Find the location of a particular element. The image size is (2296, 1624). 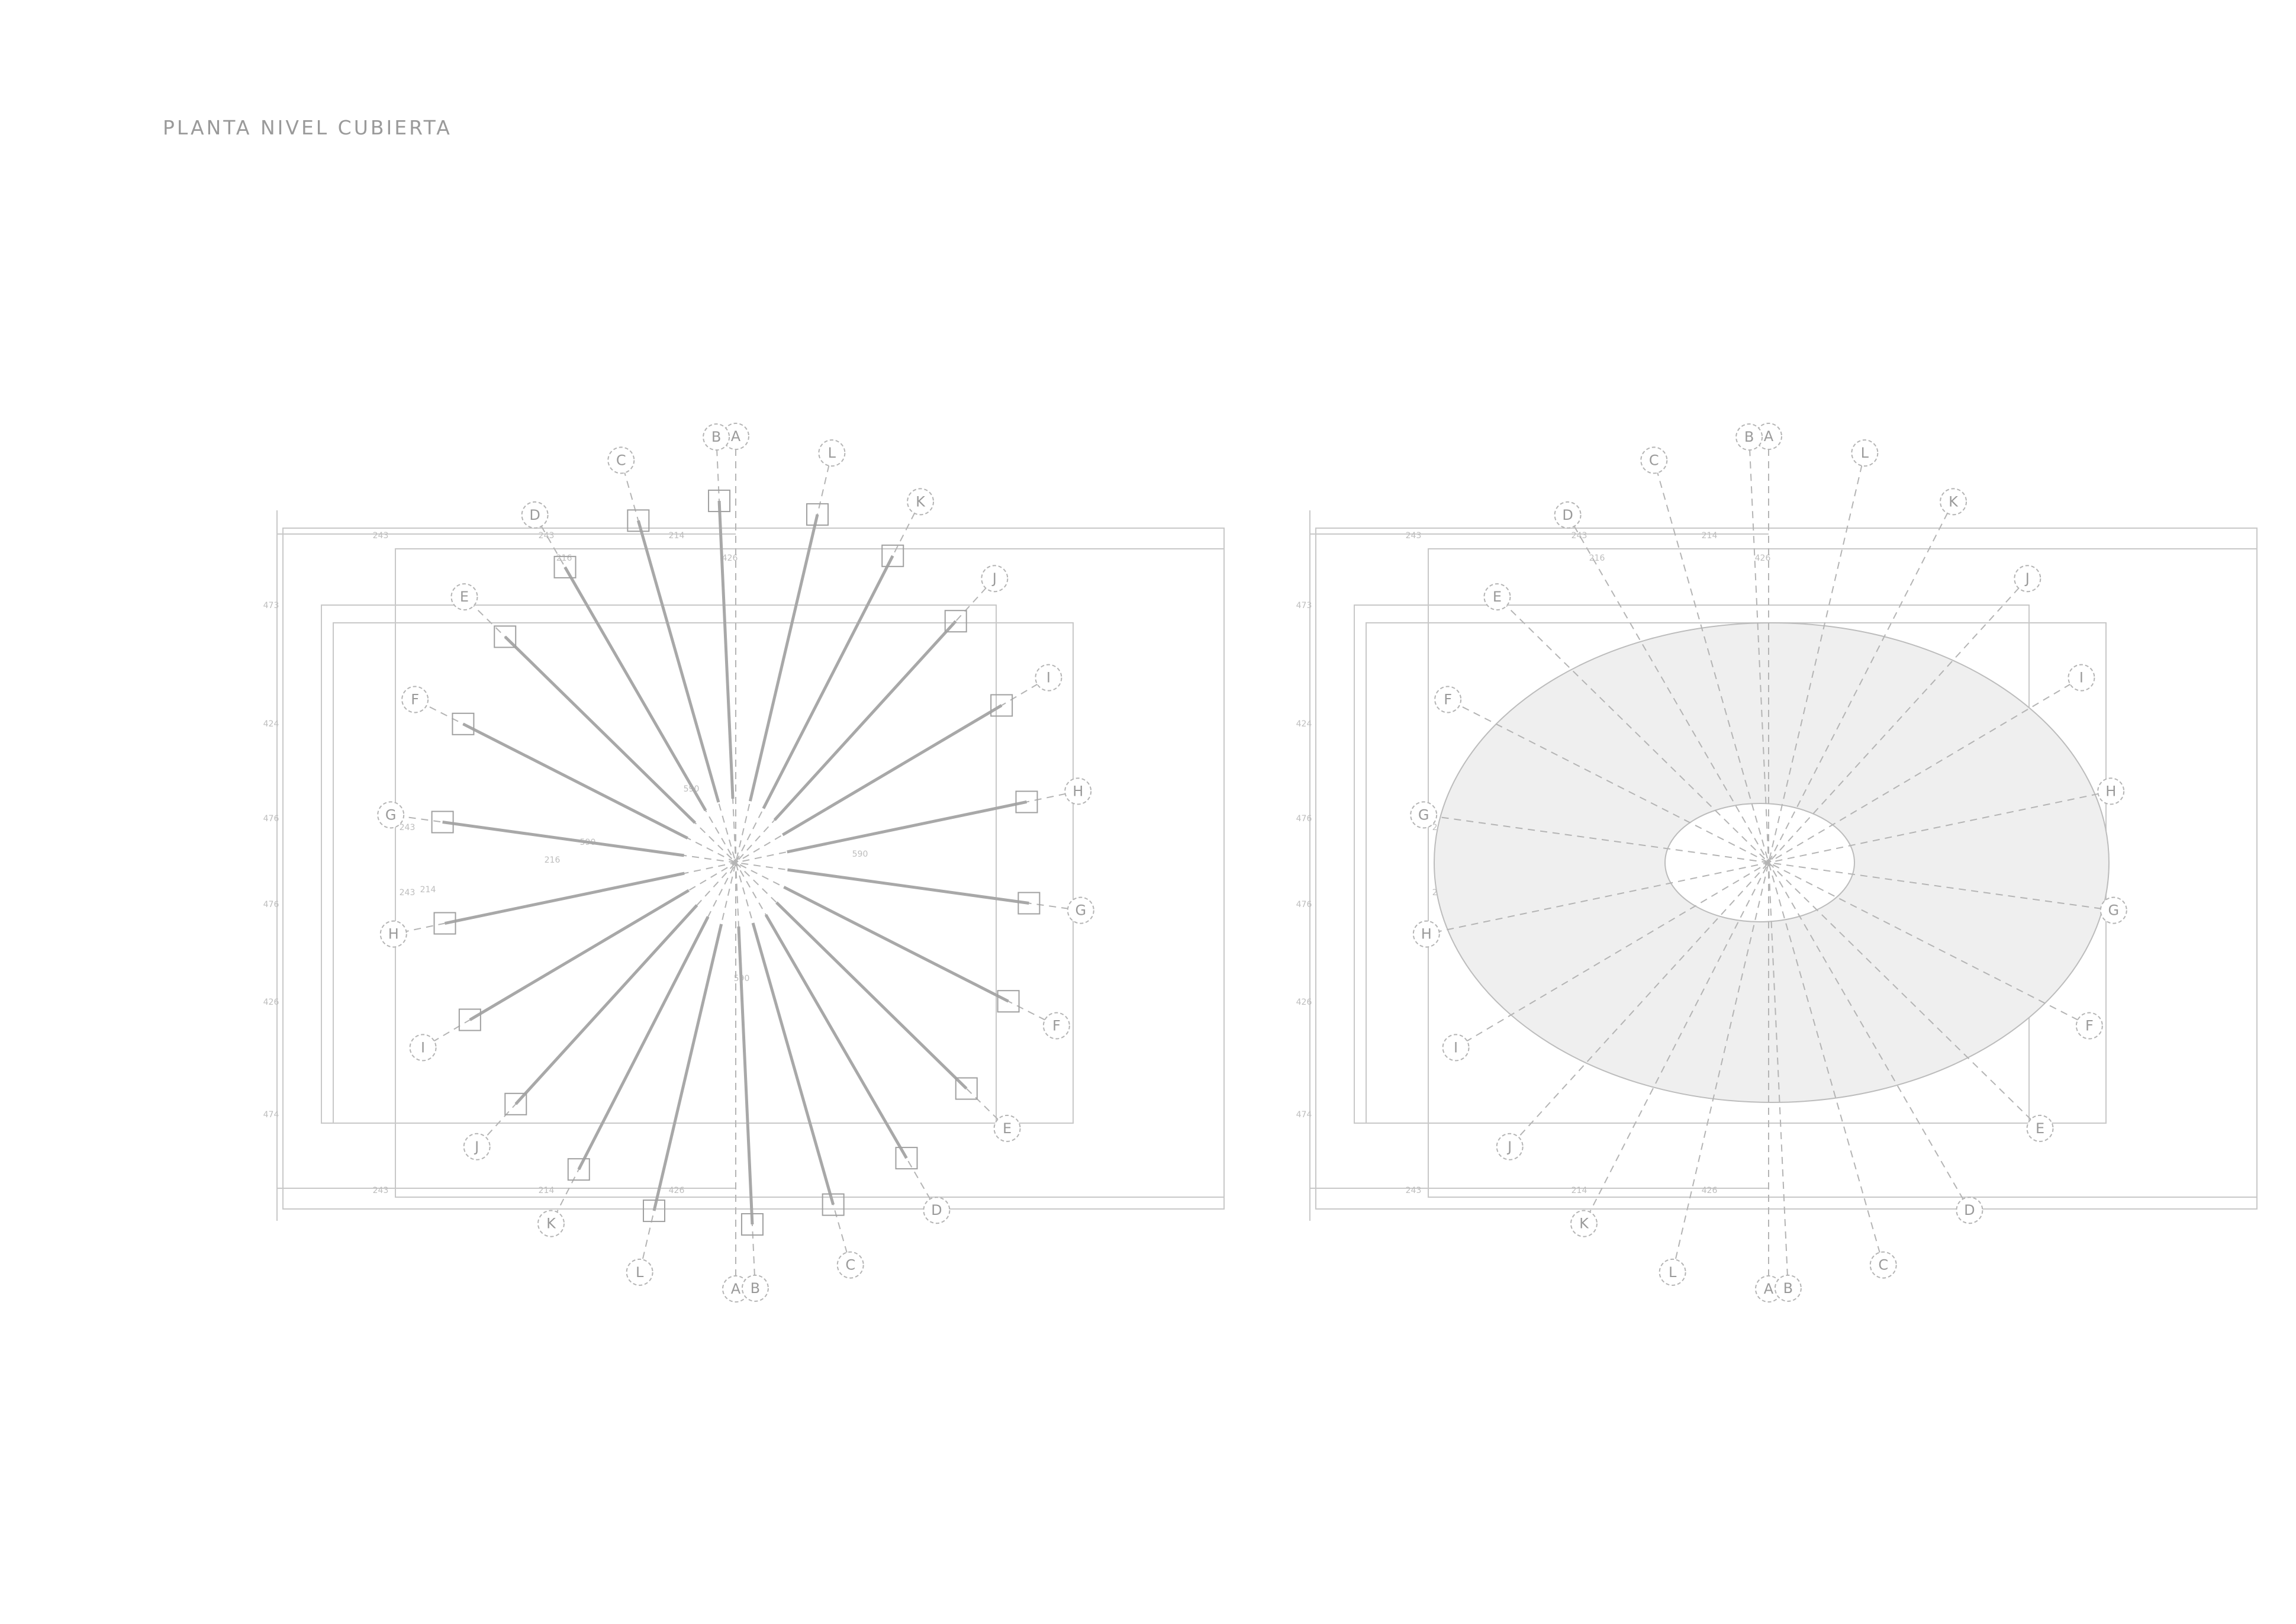

roof-opening is located at coordinates (1759, 862).